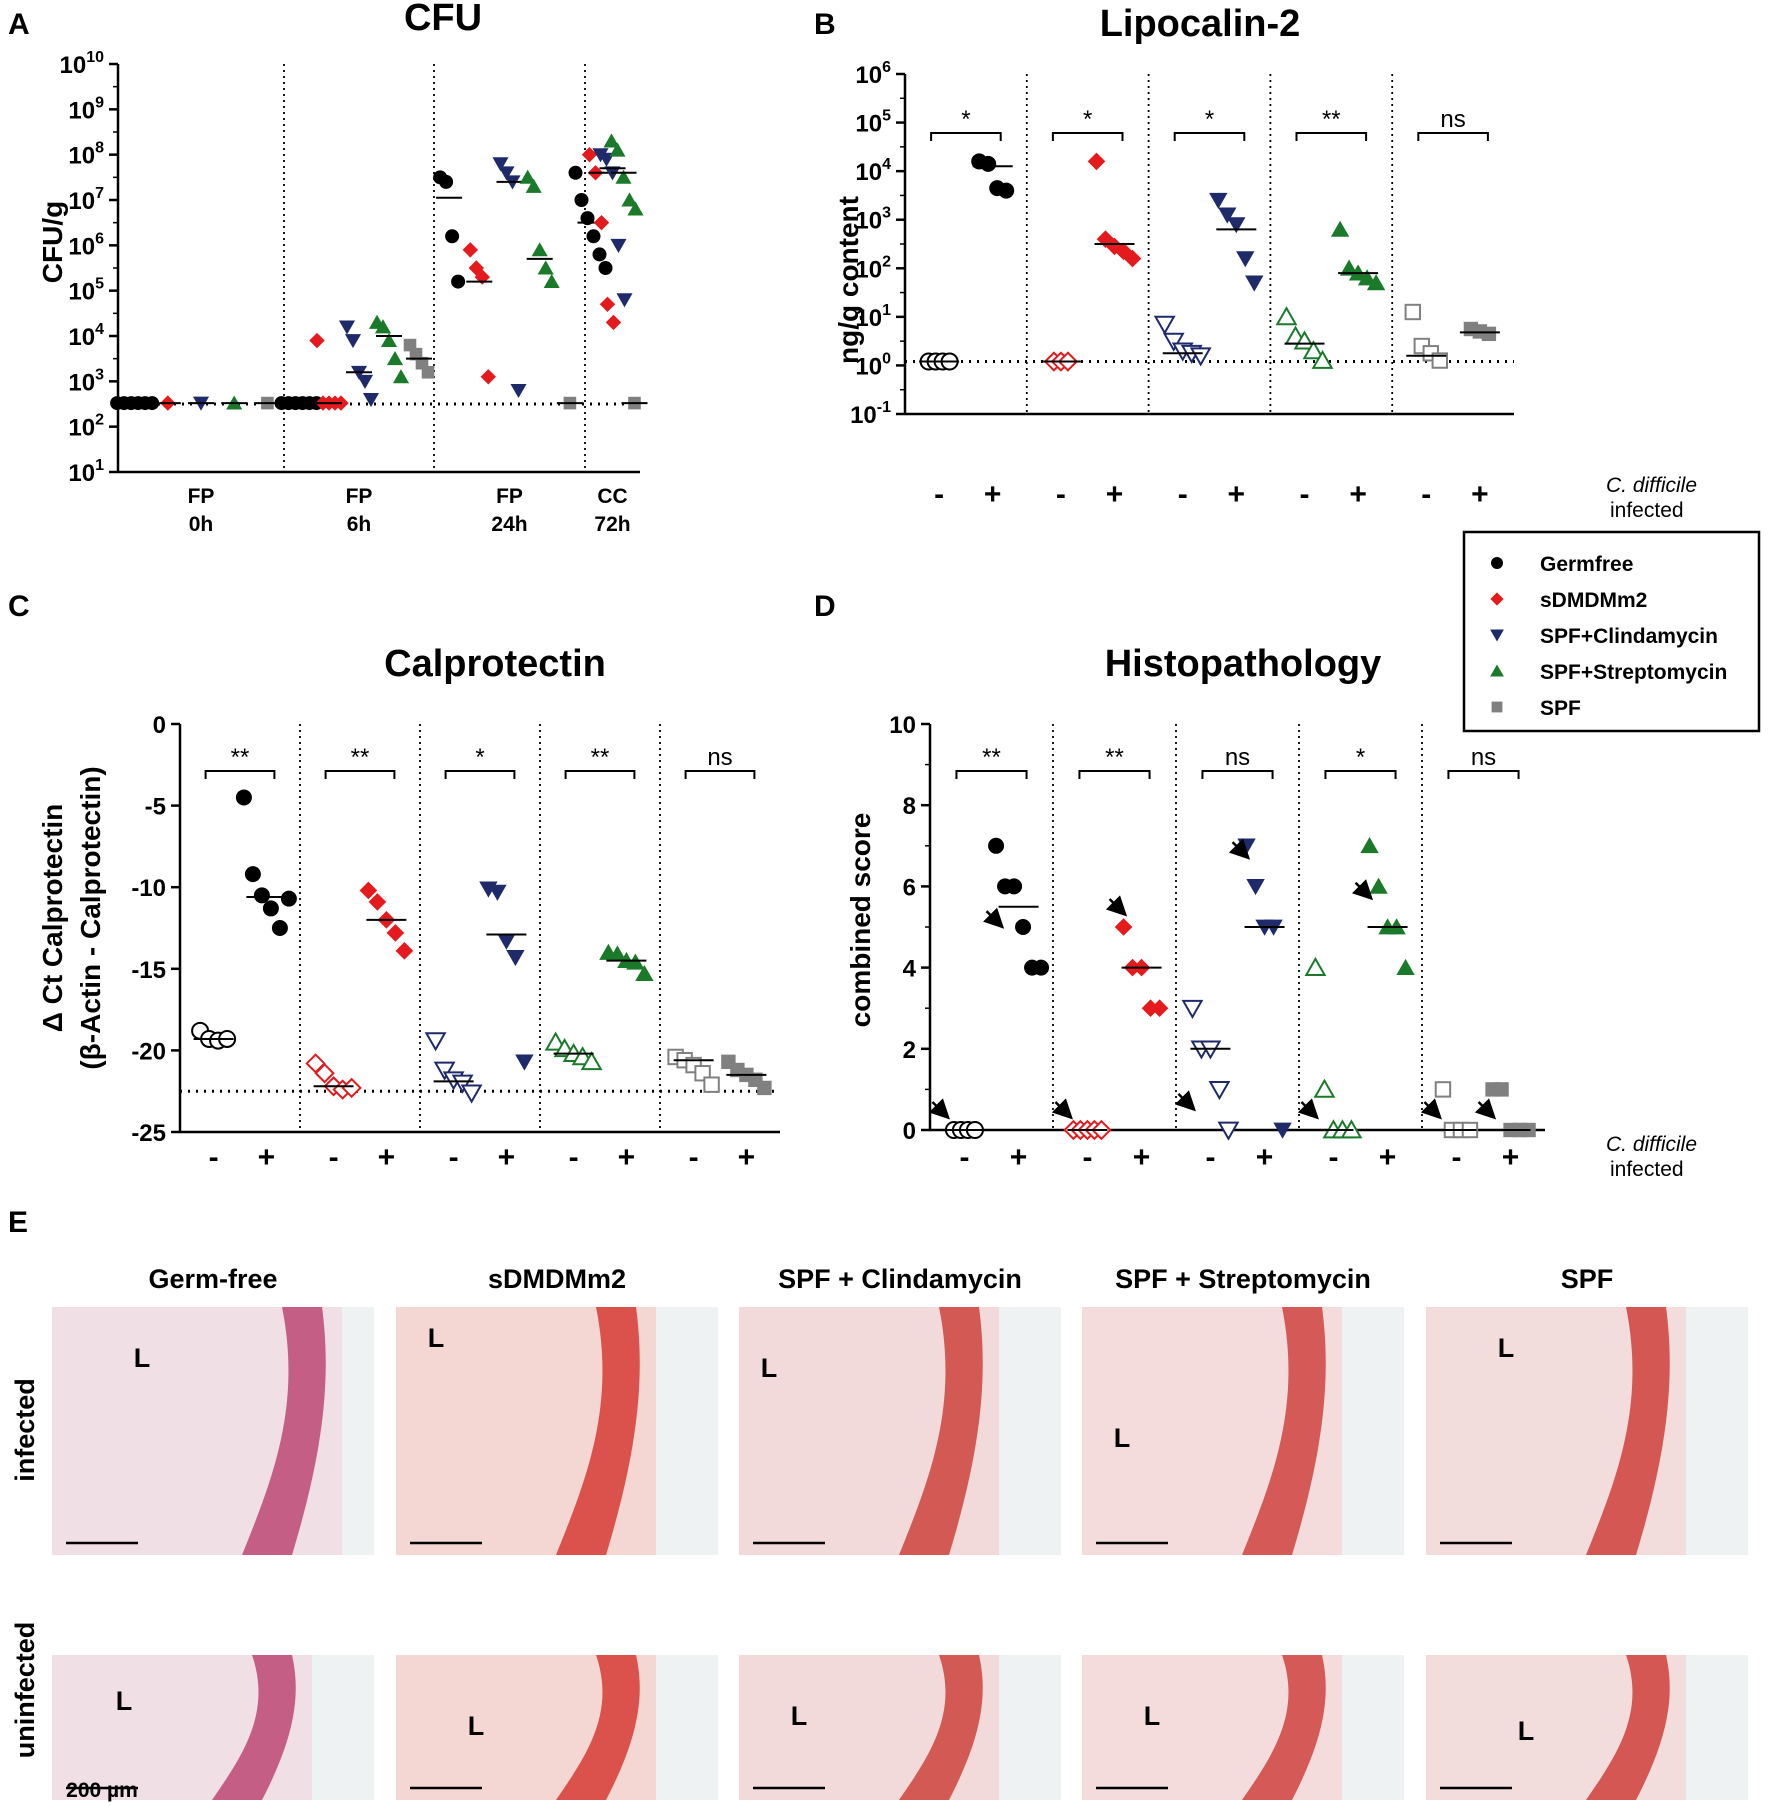 The width and height of the screenshot is (1769, 1807). I want to click on y-axis-label-cfu: CFU/g, so click(52, 242).